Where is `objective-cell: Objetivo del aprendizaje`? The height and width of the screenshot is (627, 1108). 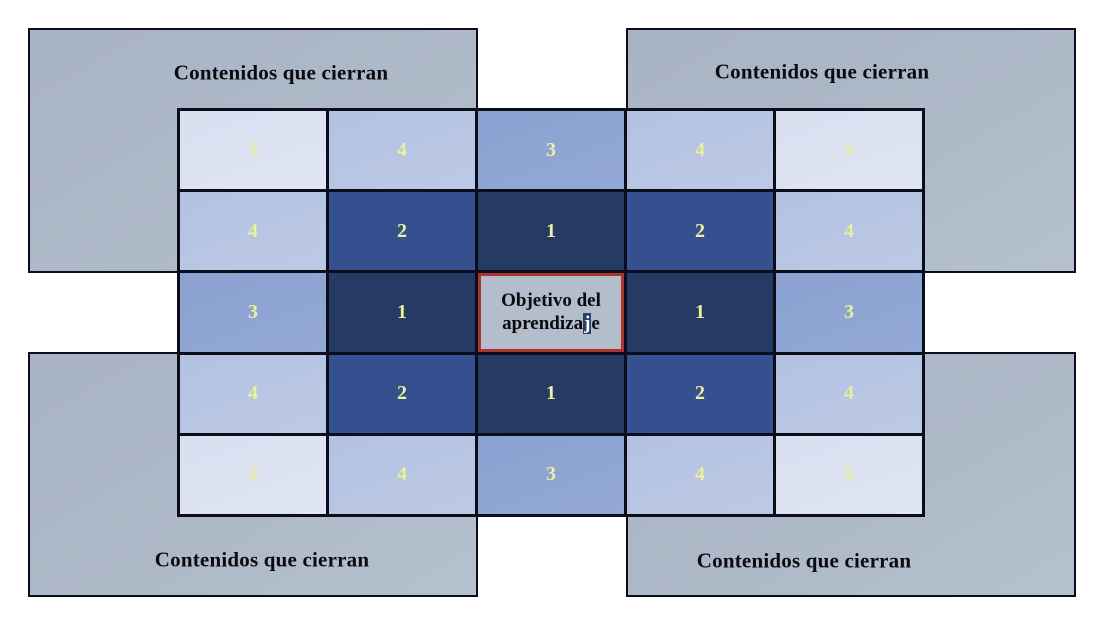 objective-cell: Objetivo del aprendizaje is located at coordinates (551, 312).